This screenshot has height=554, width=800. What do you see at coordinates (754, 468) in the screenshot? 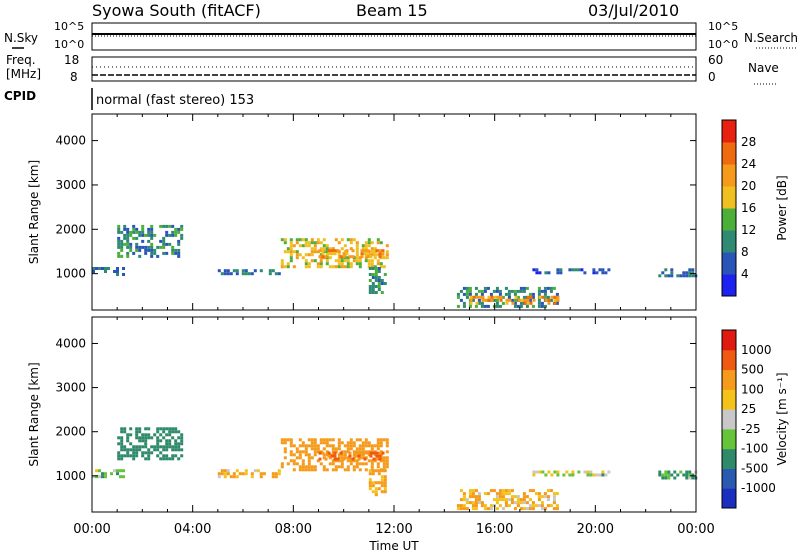
I see `colorbar-tick-label: -500` at bounding box center [754, 468].